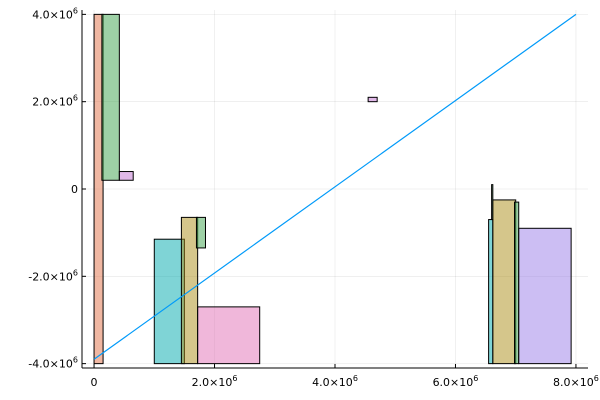 The height and width of the screenshot is (400, 600). What do you see at coordinates (57, 188) in the screenshot?
I see `y-axis-ticks: 4.0×10⁶ 2.0×10⁶ 0 -2.0×10⁶ -4.0×10⁶` at bounding box center [57, 188].